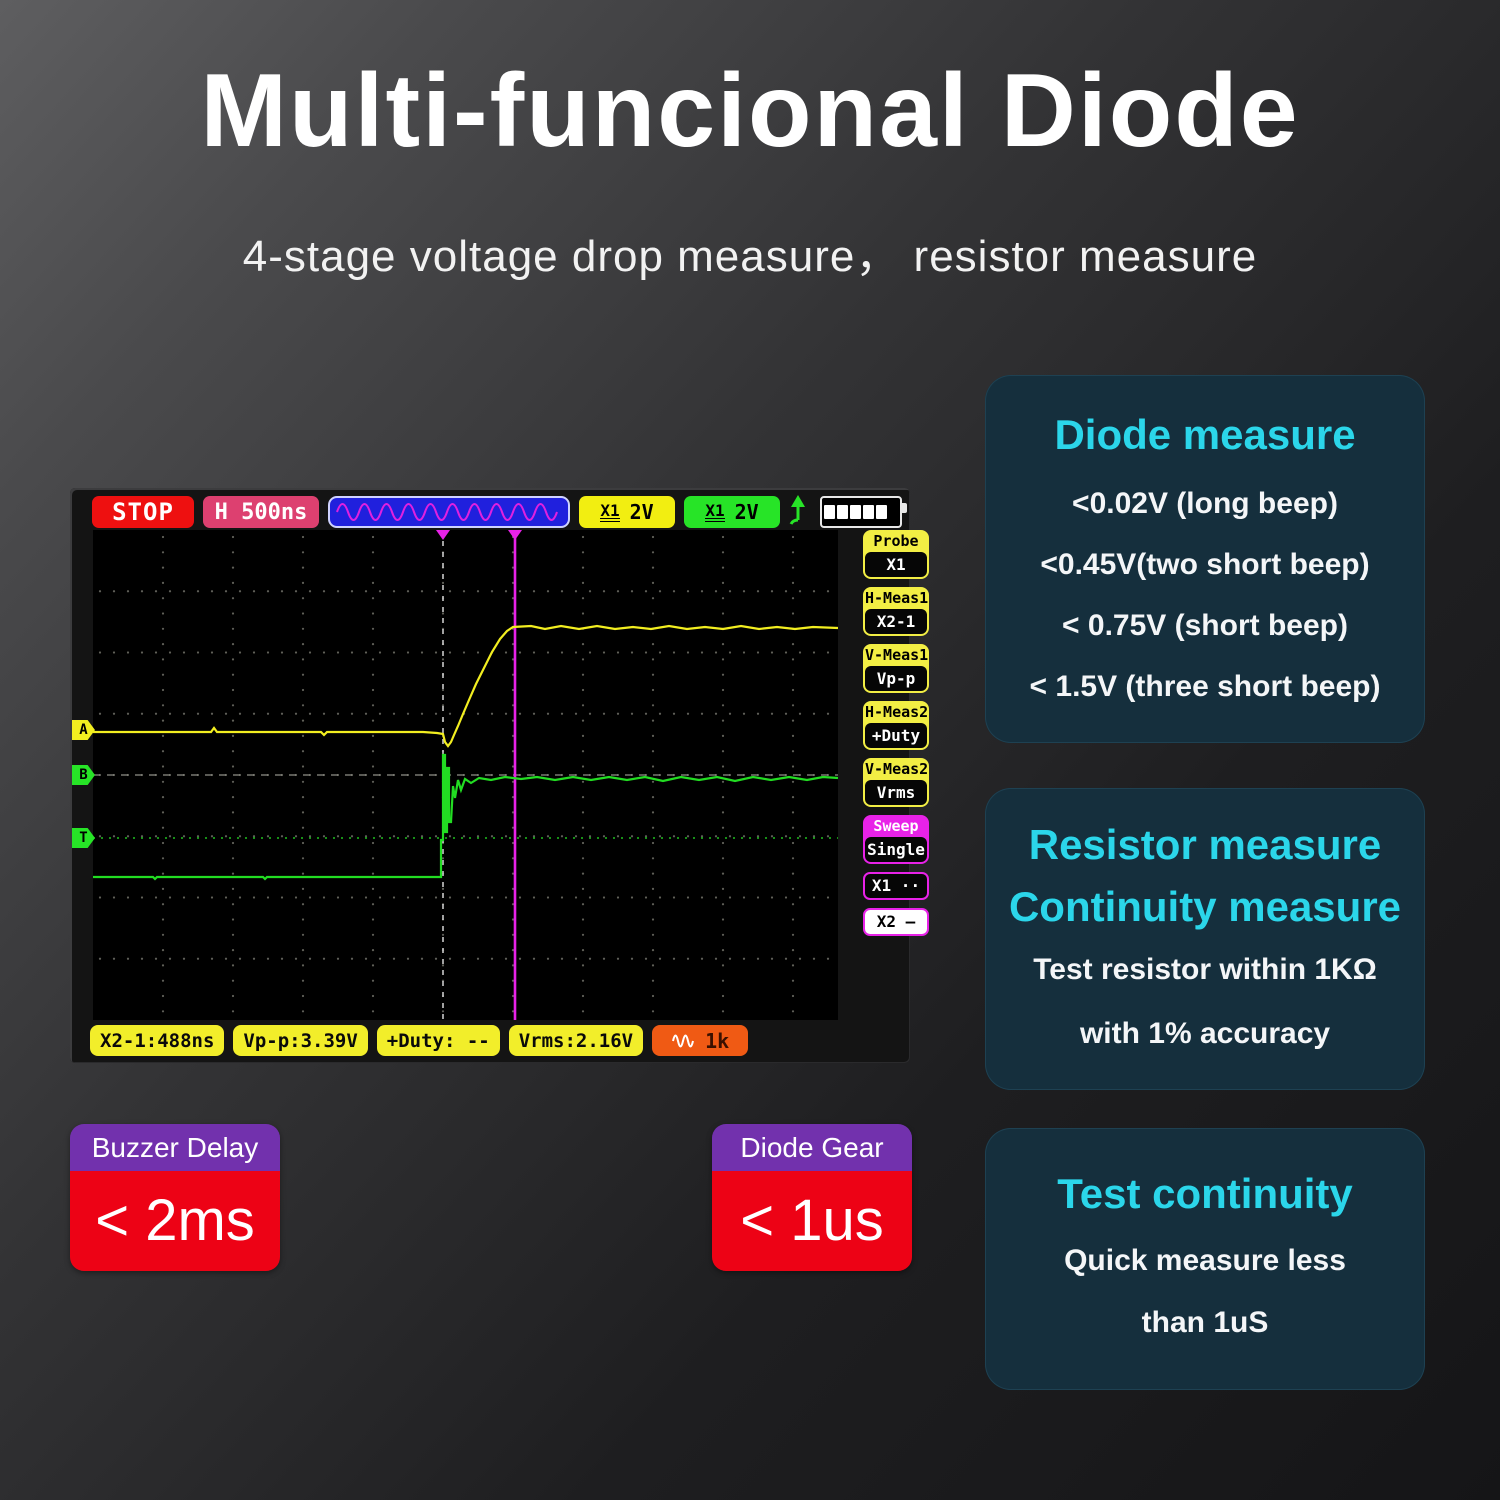 This screenshot has height=1500, width=1500. I want to click on run-stop-button: STOP, so click(143, 512).